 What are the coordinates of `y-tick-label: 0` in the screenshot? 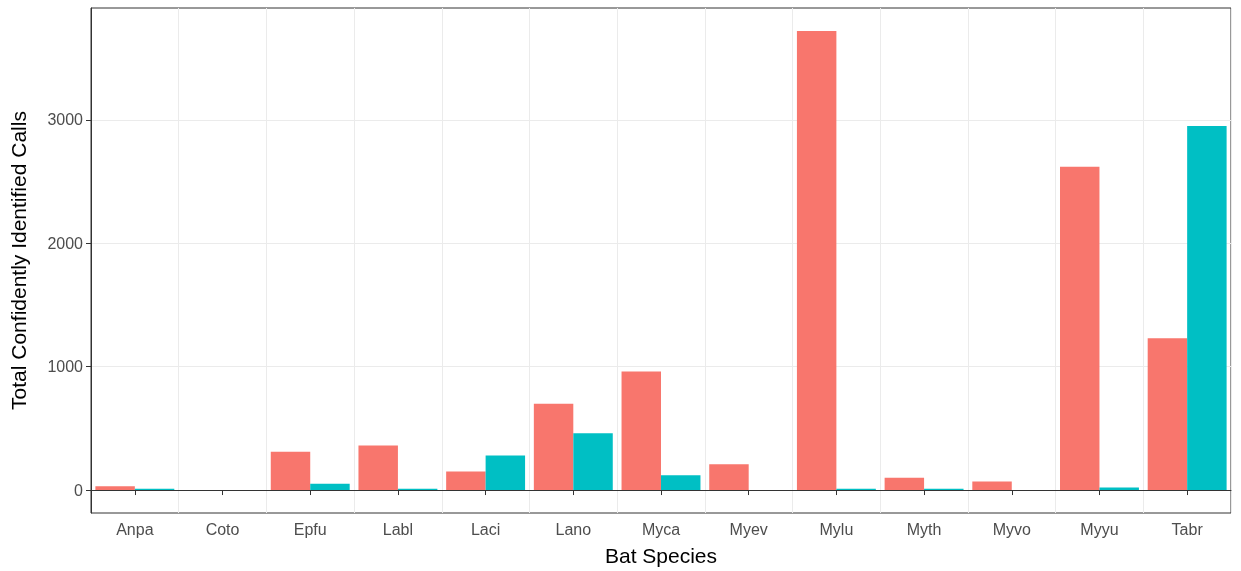 It's located at (79, 490).